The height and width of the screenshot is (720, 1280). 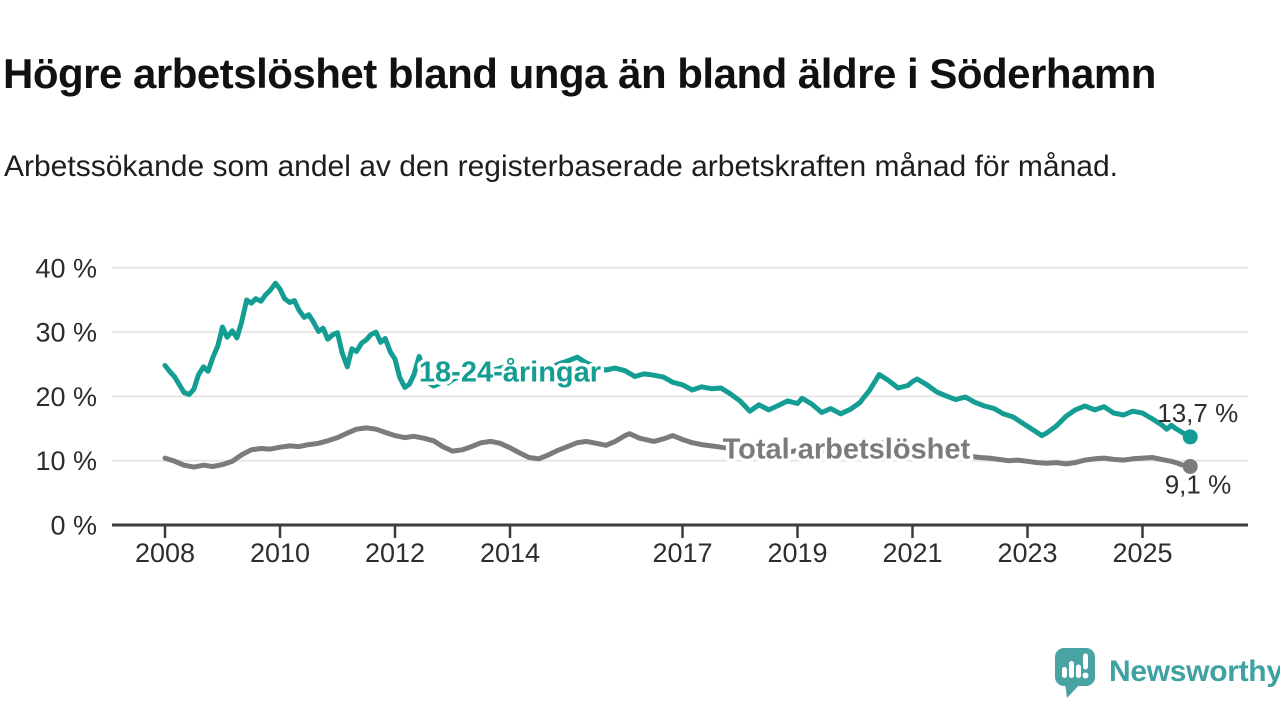 I want to click on y-tick-label-30: 30 %, so click(x=66, y=333).